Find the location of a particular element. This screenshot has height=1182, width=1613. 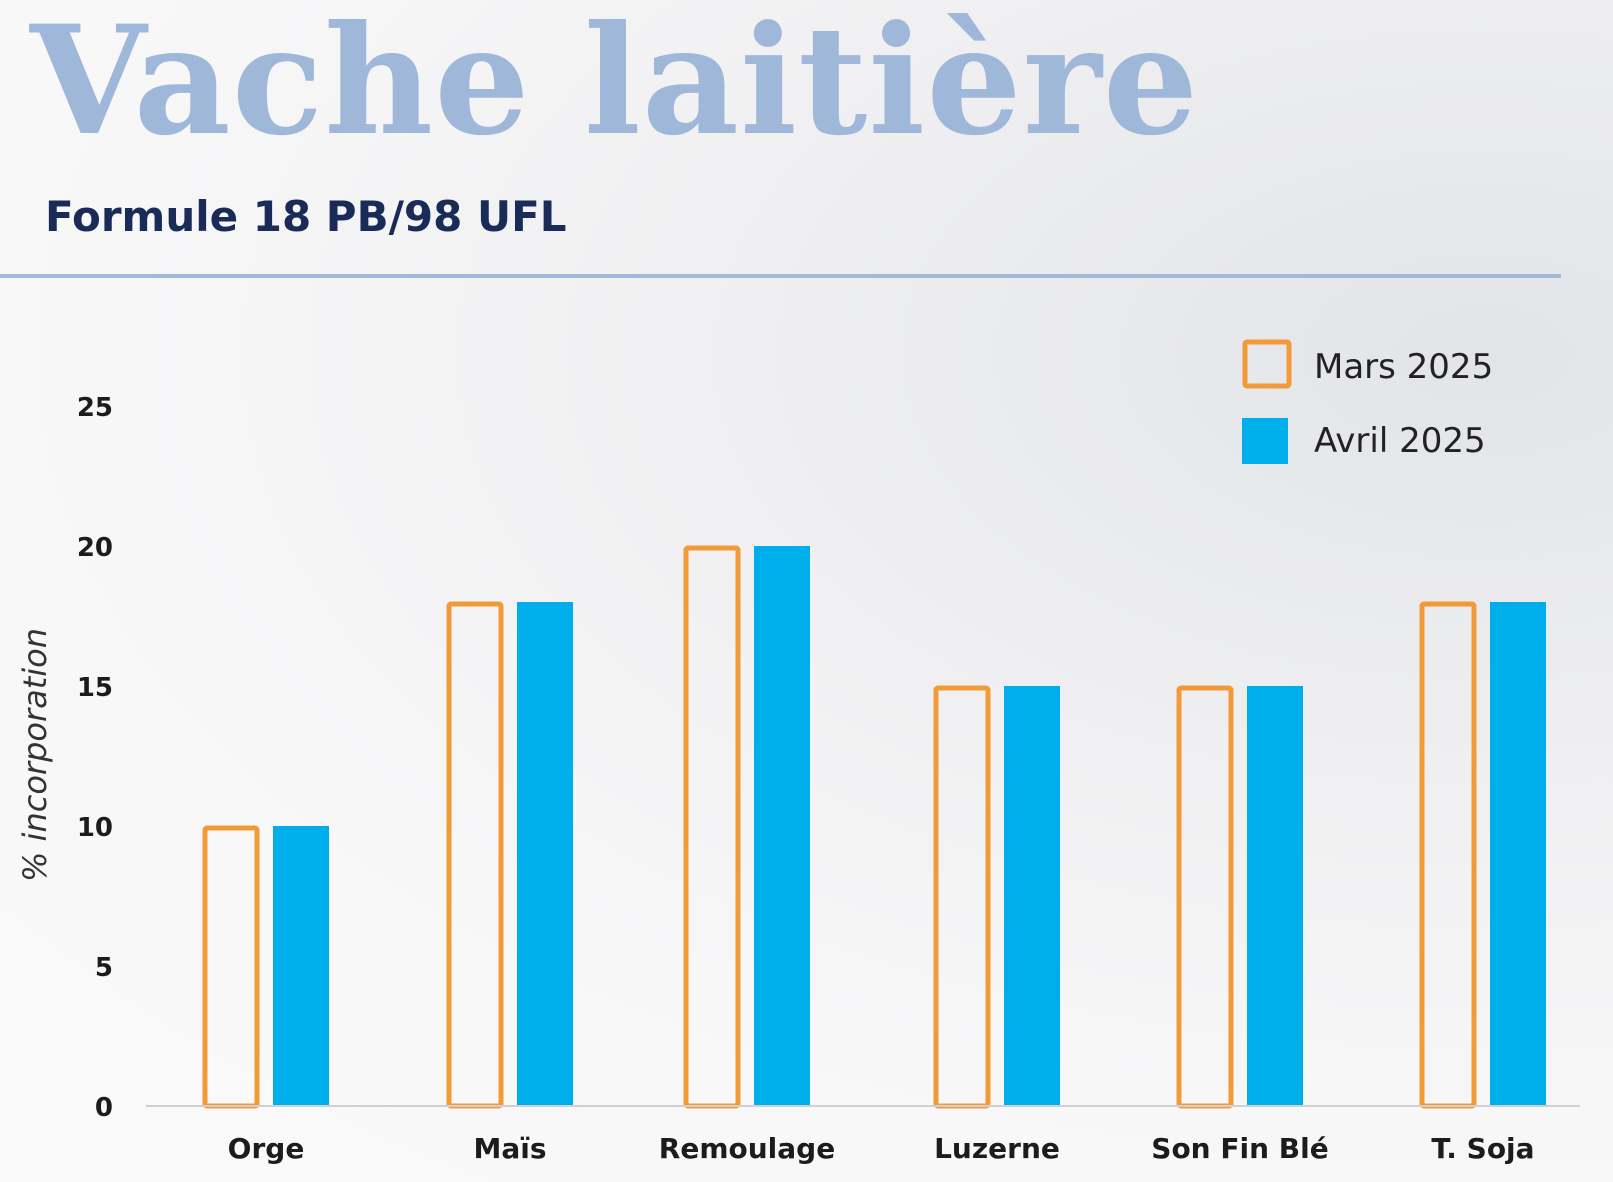

legend-label-avril-2025: Avril 2025 is located at coordinates (1400, 441).